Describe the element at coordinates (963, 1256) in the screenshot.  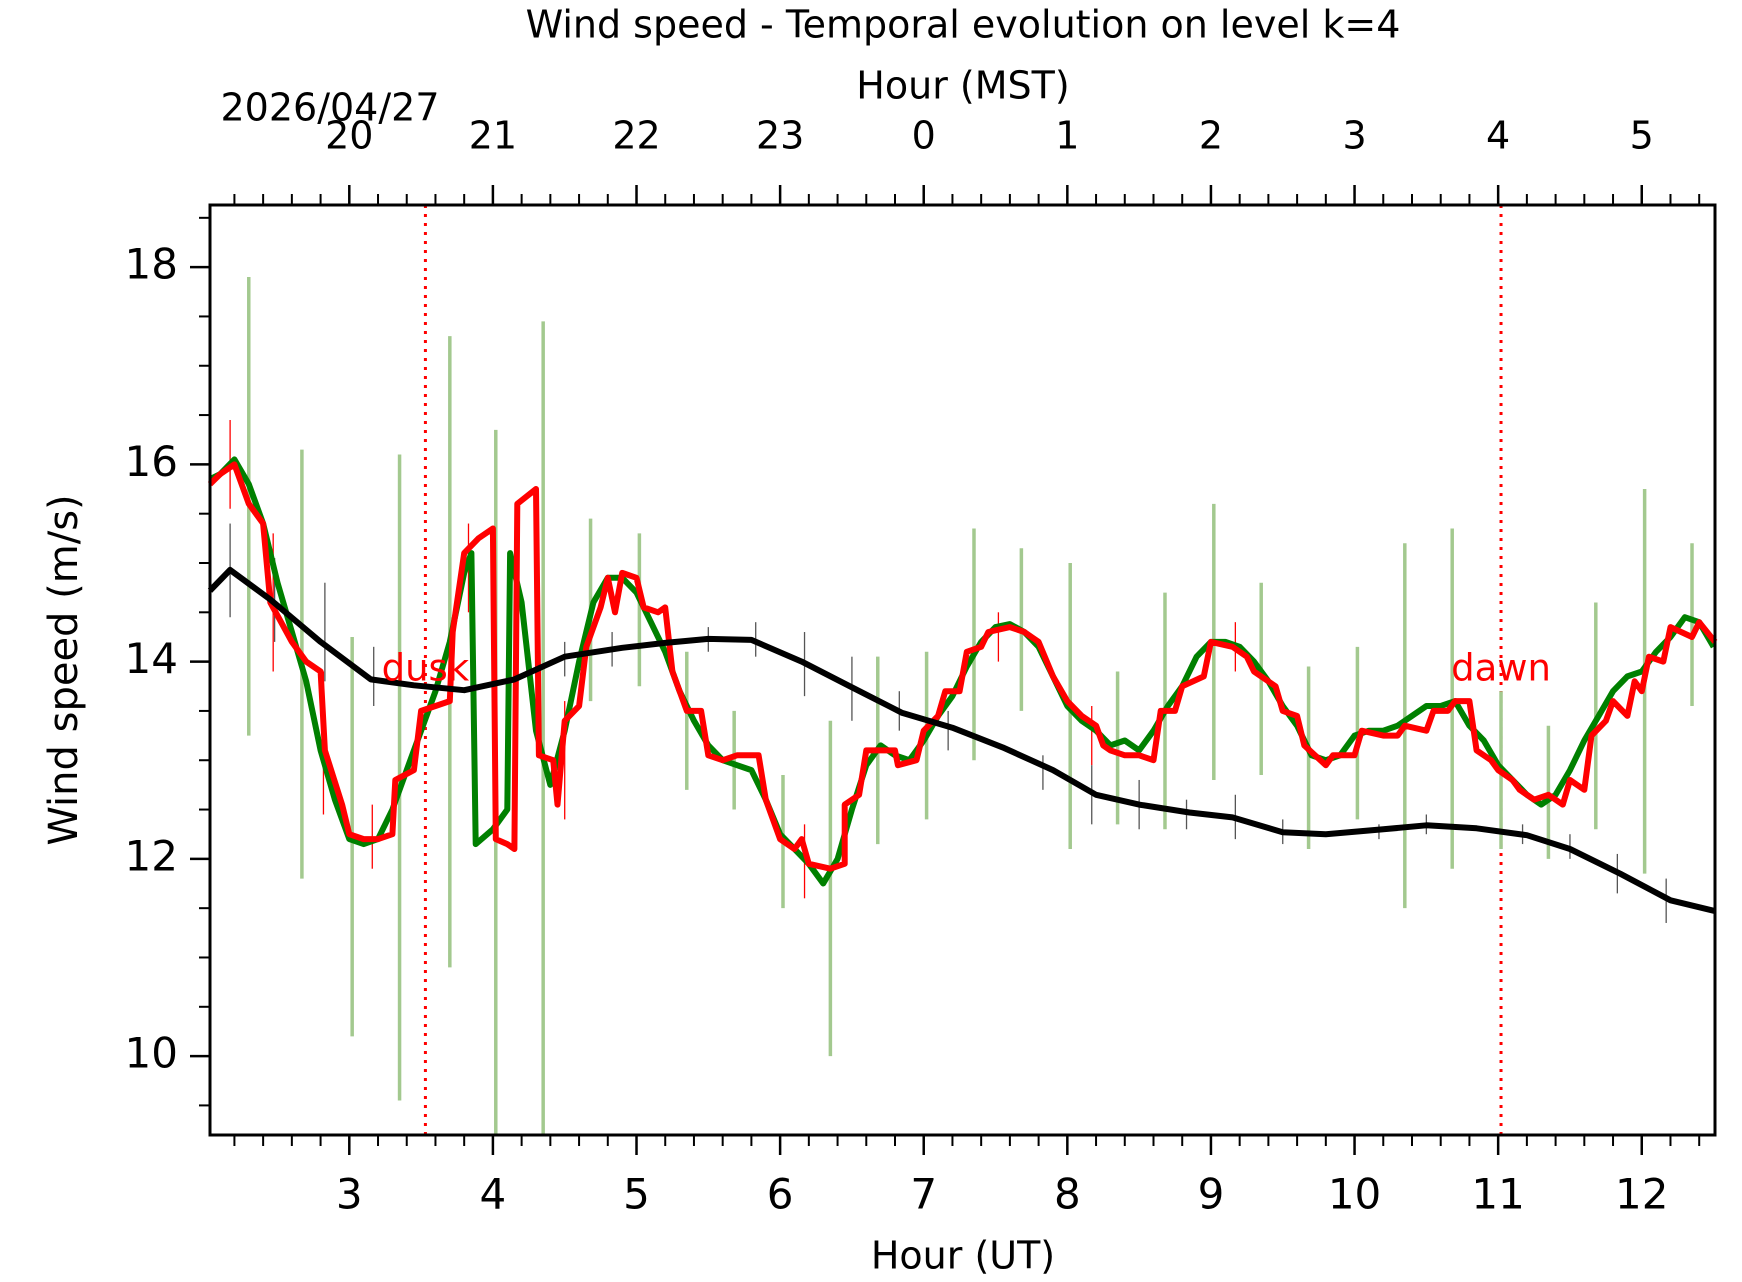
I see `x-axis-label: Hour (UT)` at that location.